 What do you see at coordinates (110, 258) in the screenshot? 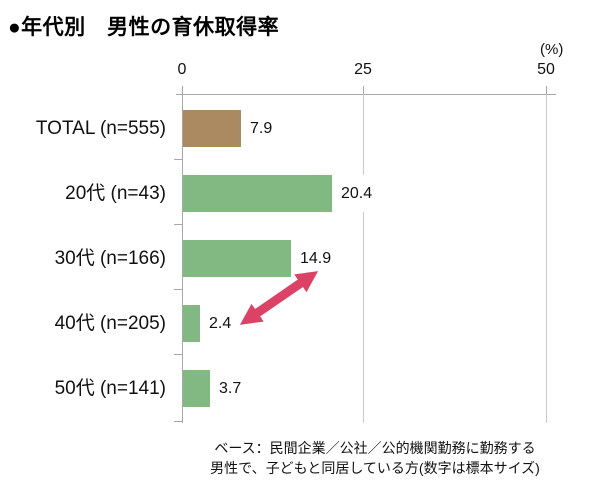
I see `category-label-30s: 30代 (n=166)` at bounding box center [110, 258].